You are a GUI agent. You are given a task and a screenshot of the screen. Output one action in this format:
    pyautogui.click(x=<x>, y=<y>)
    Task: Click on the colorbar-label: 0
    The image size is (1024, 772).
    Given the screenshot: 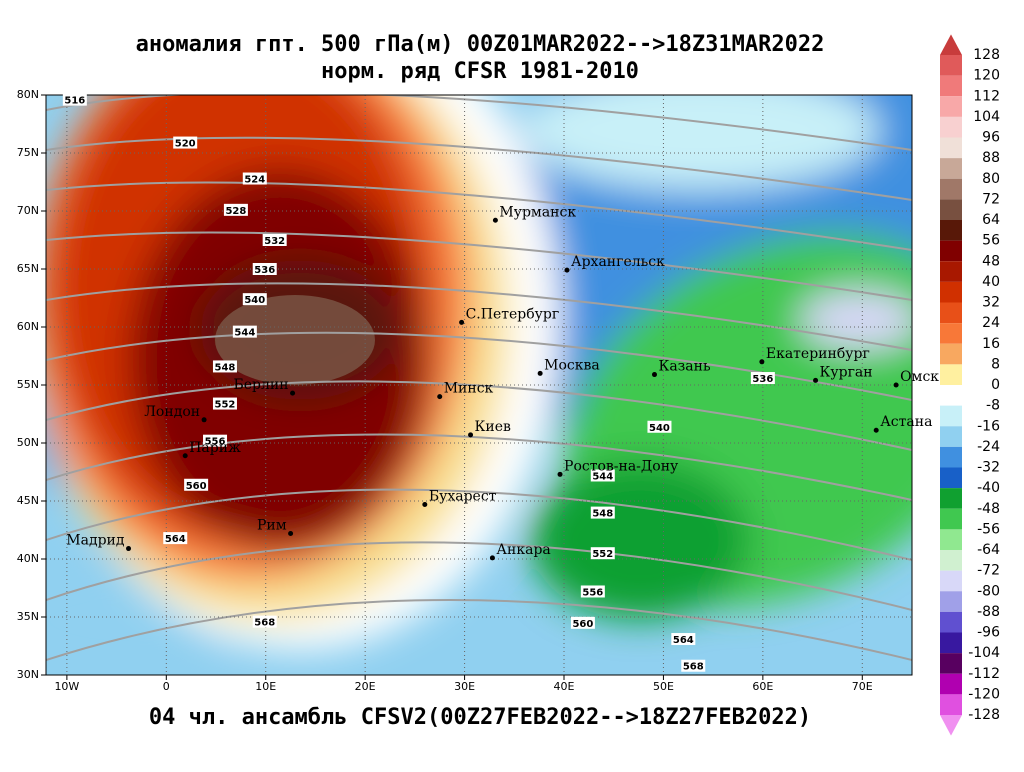 What is the action you would take?
    pyautogui.click(x=995, y=385)
    